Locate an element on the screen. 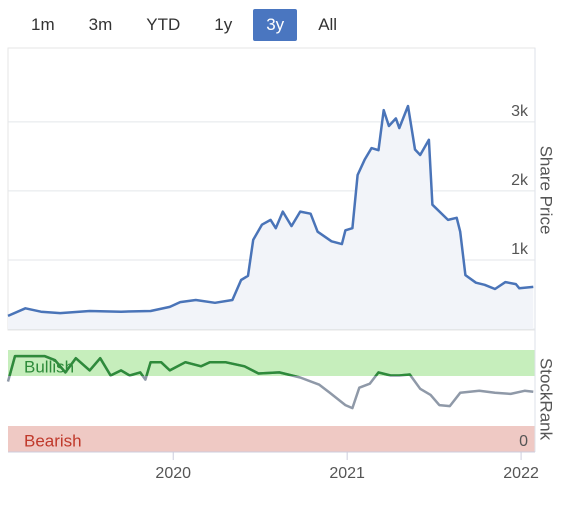 The width and height of the screenshot is (568, 506). y-axis-title: Share Price is located at coordinates (546, 190).